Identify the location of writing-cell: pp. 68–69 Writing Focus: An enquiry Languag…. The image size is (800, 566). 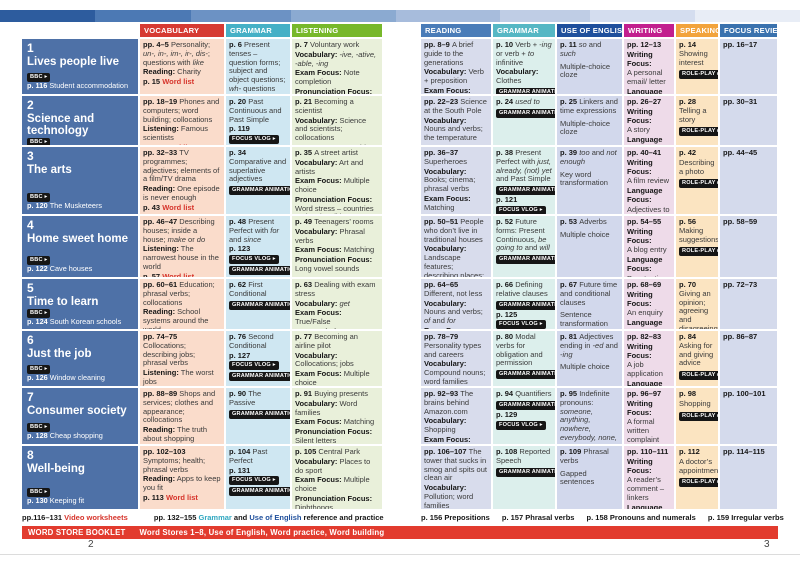
(649, 304).